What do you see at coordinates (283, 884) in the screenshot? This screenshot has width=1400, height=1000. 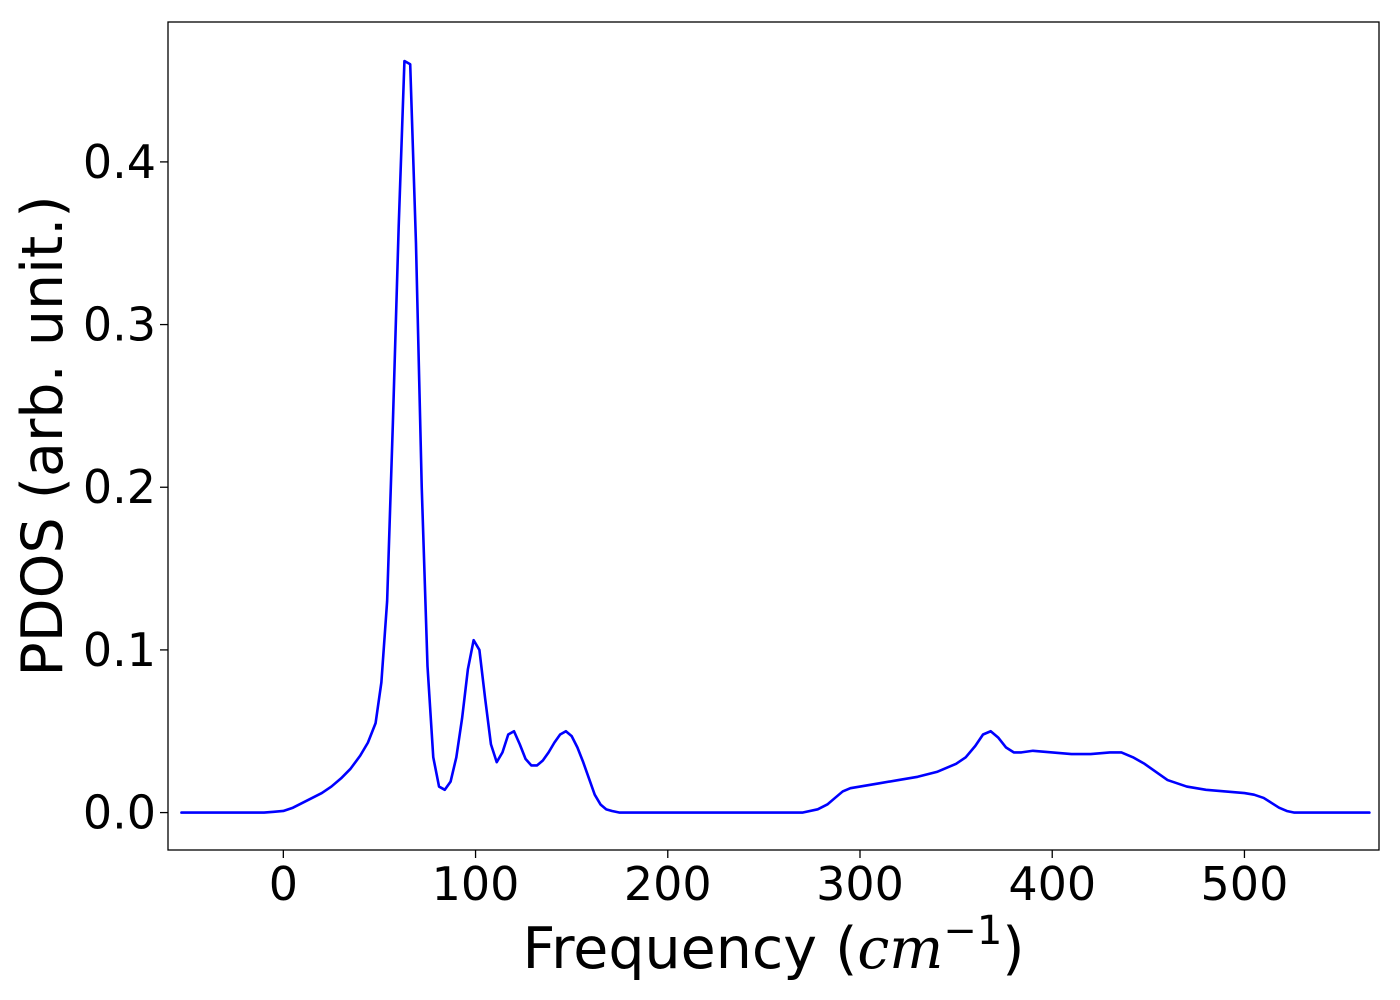 I see `x-tick-label: 0` at bounding box center [283, 884].